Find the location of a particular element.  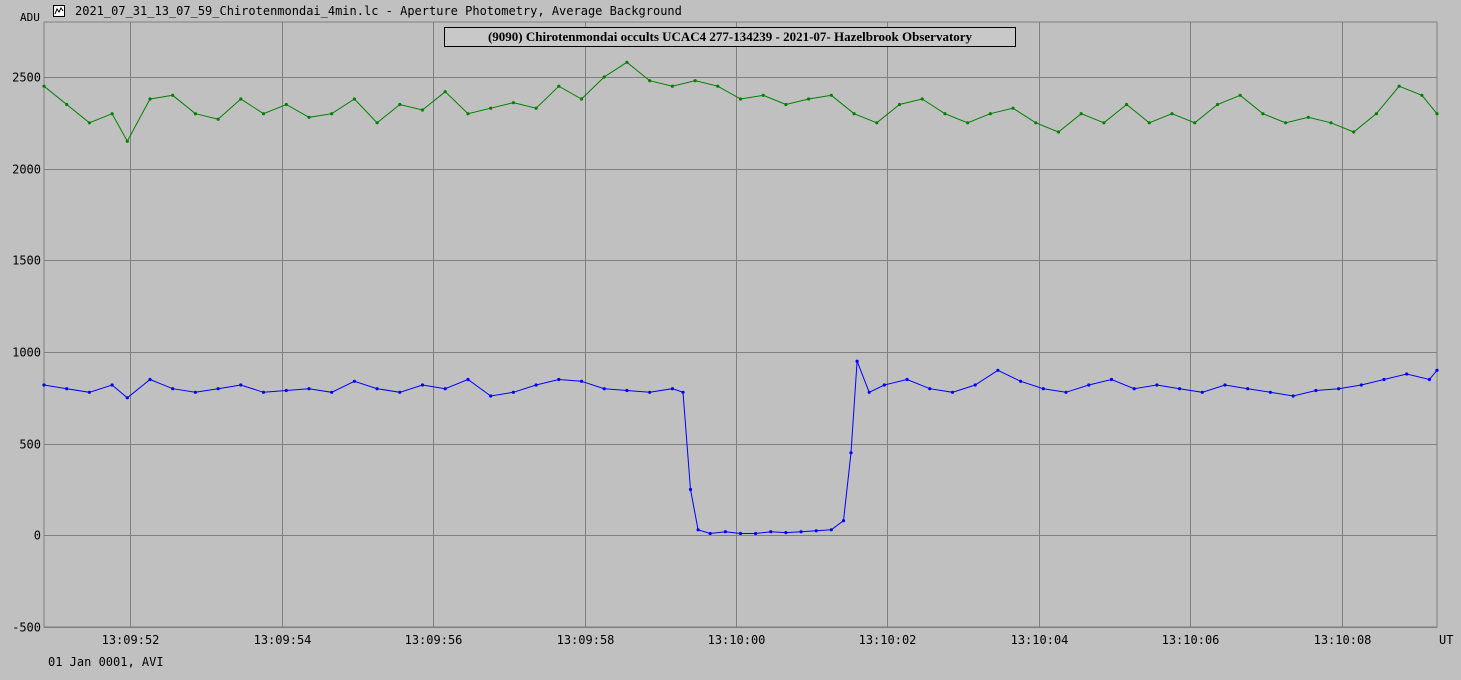

x-tick-label: 13:10:02 is located at coordinates (888, 640).